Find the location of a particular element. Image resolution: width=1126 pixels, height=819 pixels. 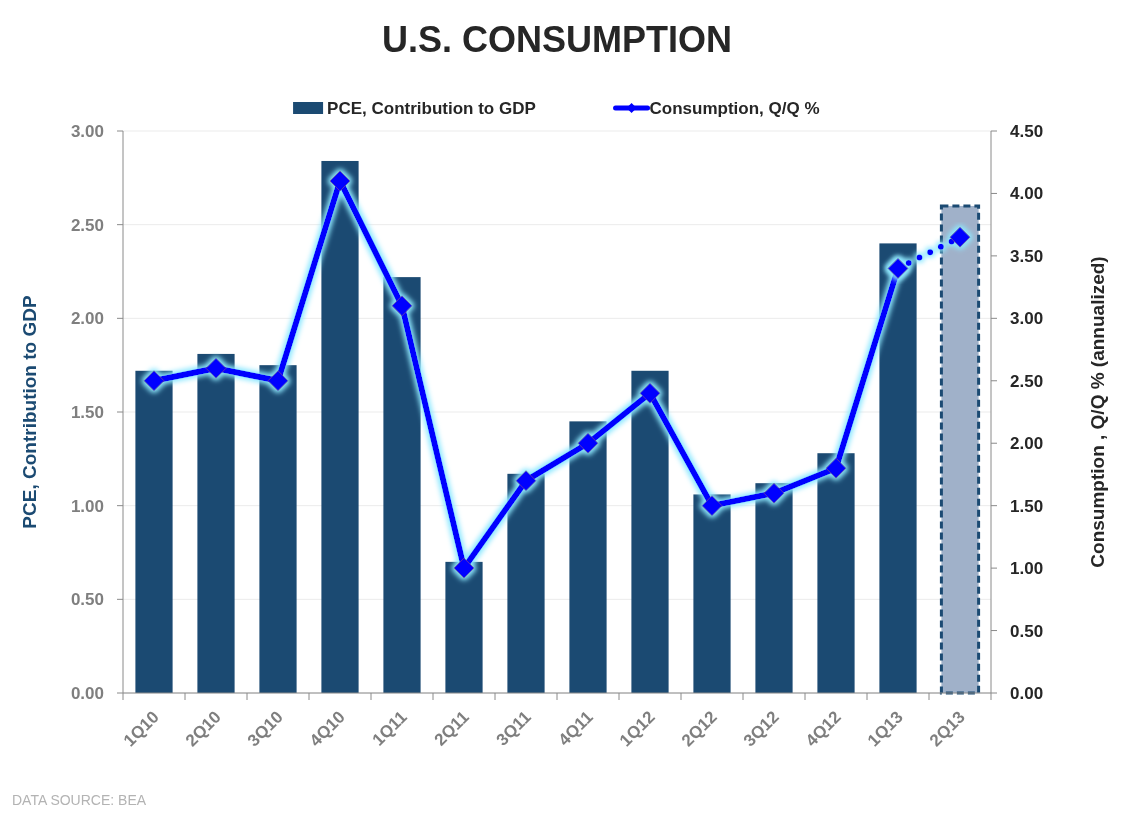

legend-label: Consumption, Q/Q % is located at coordinates (734, 108).